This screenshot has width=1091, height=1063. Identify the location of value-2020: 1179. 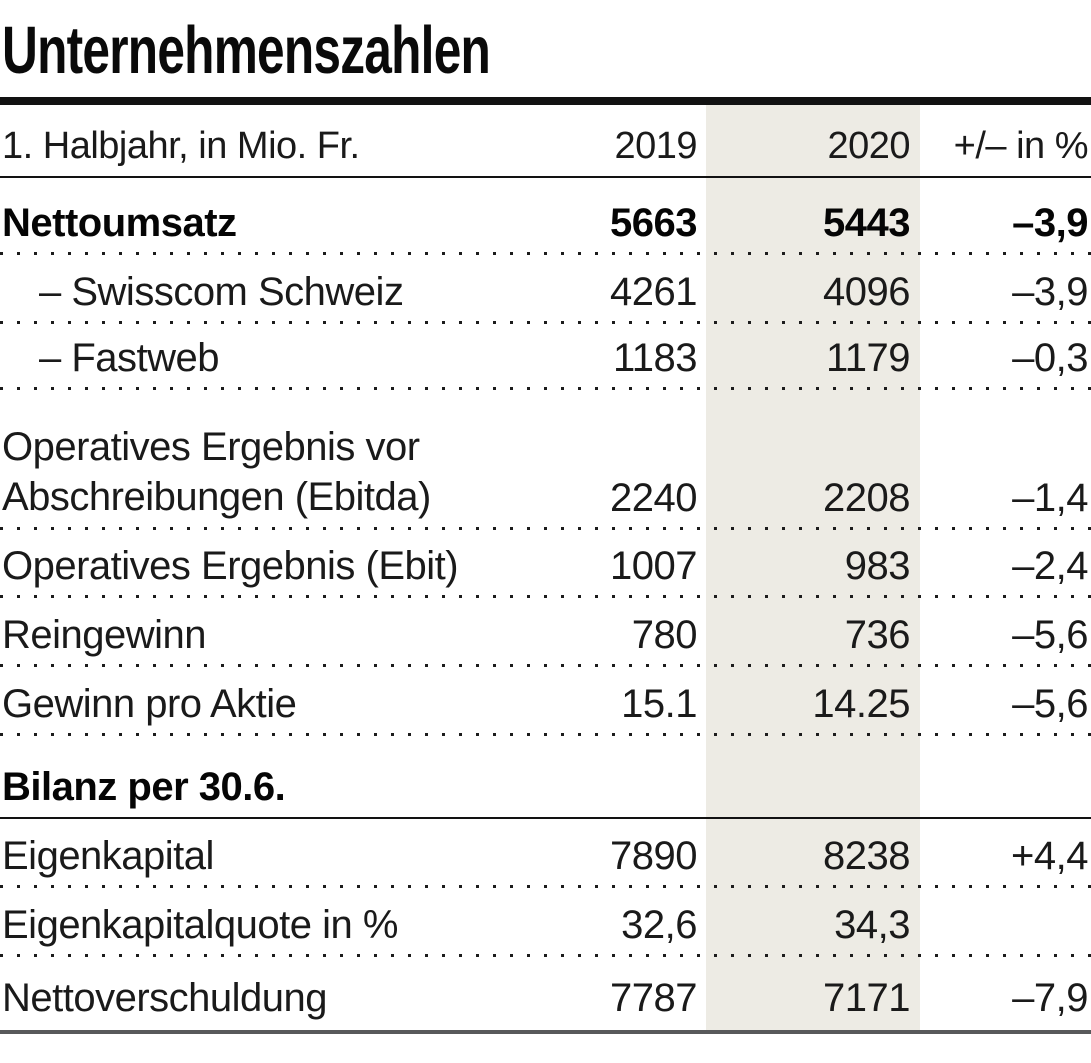
(868, 357).